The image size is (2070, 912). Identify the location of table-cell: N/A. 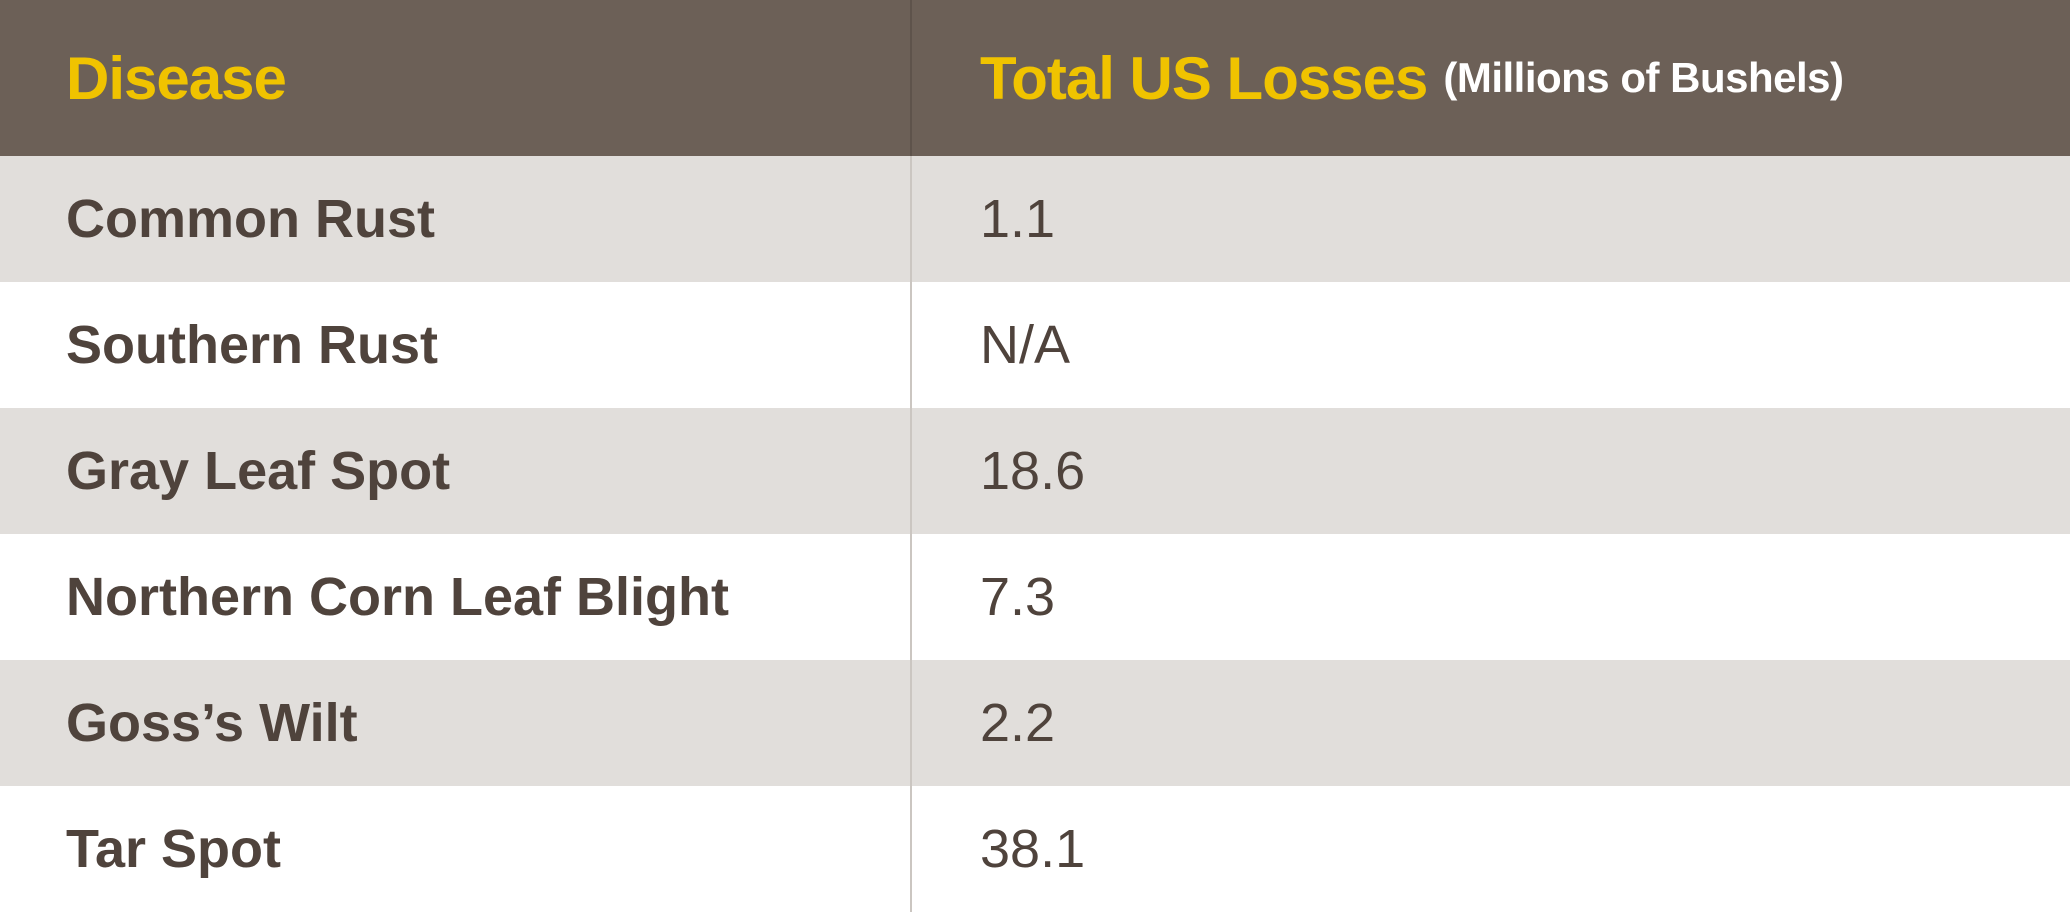
(1491, 345).